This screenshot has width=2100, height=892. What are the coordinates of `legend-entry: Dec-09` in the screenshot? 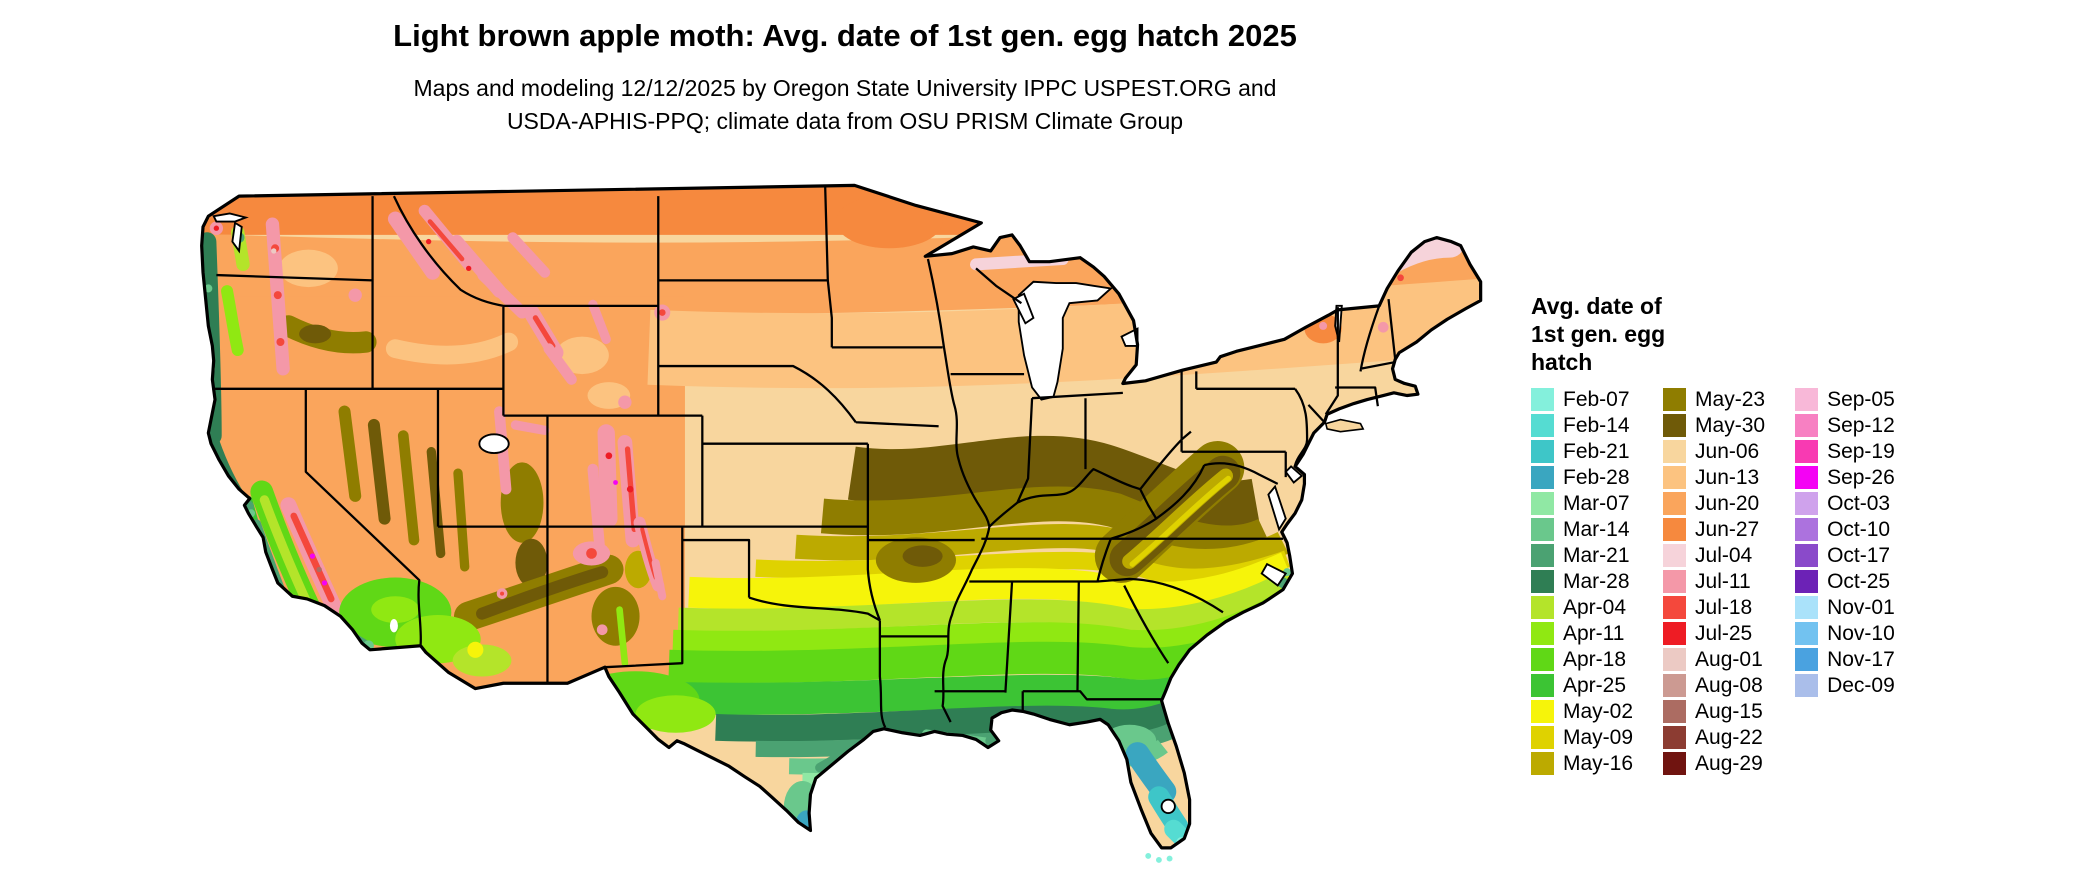 It's located at (1845, 685).